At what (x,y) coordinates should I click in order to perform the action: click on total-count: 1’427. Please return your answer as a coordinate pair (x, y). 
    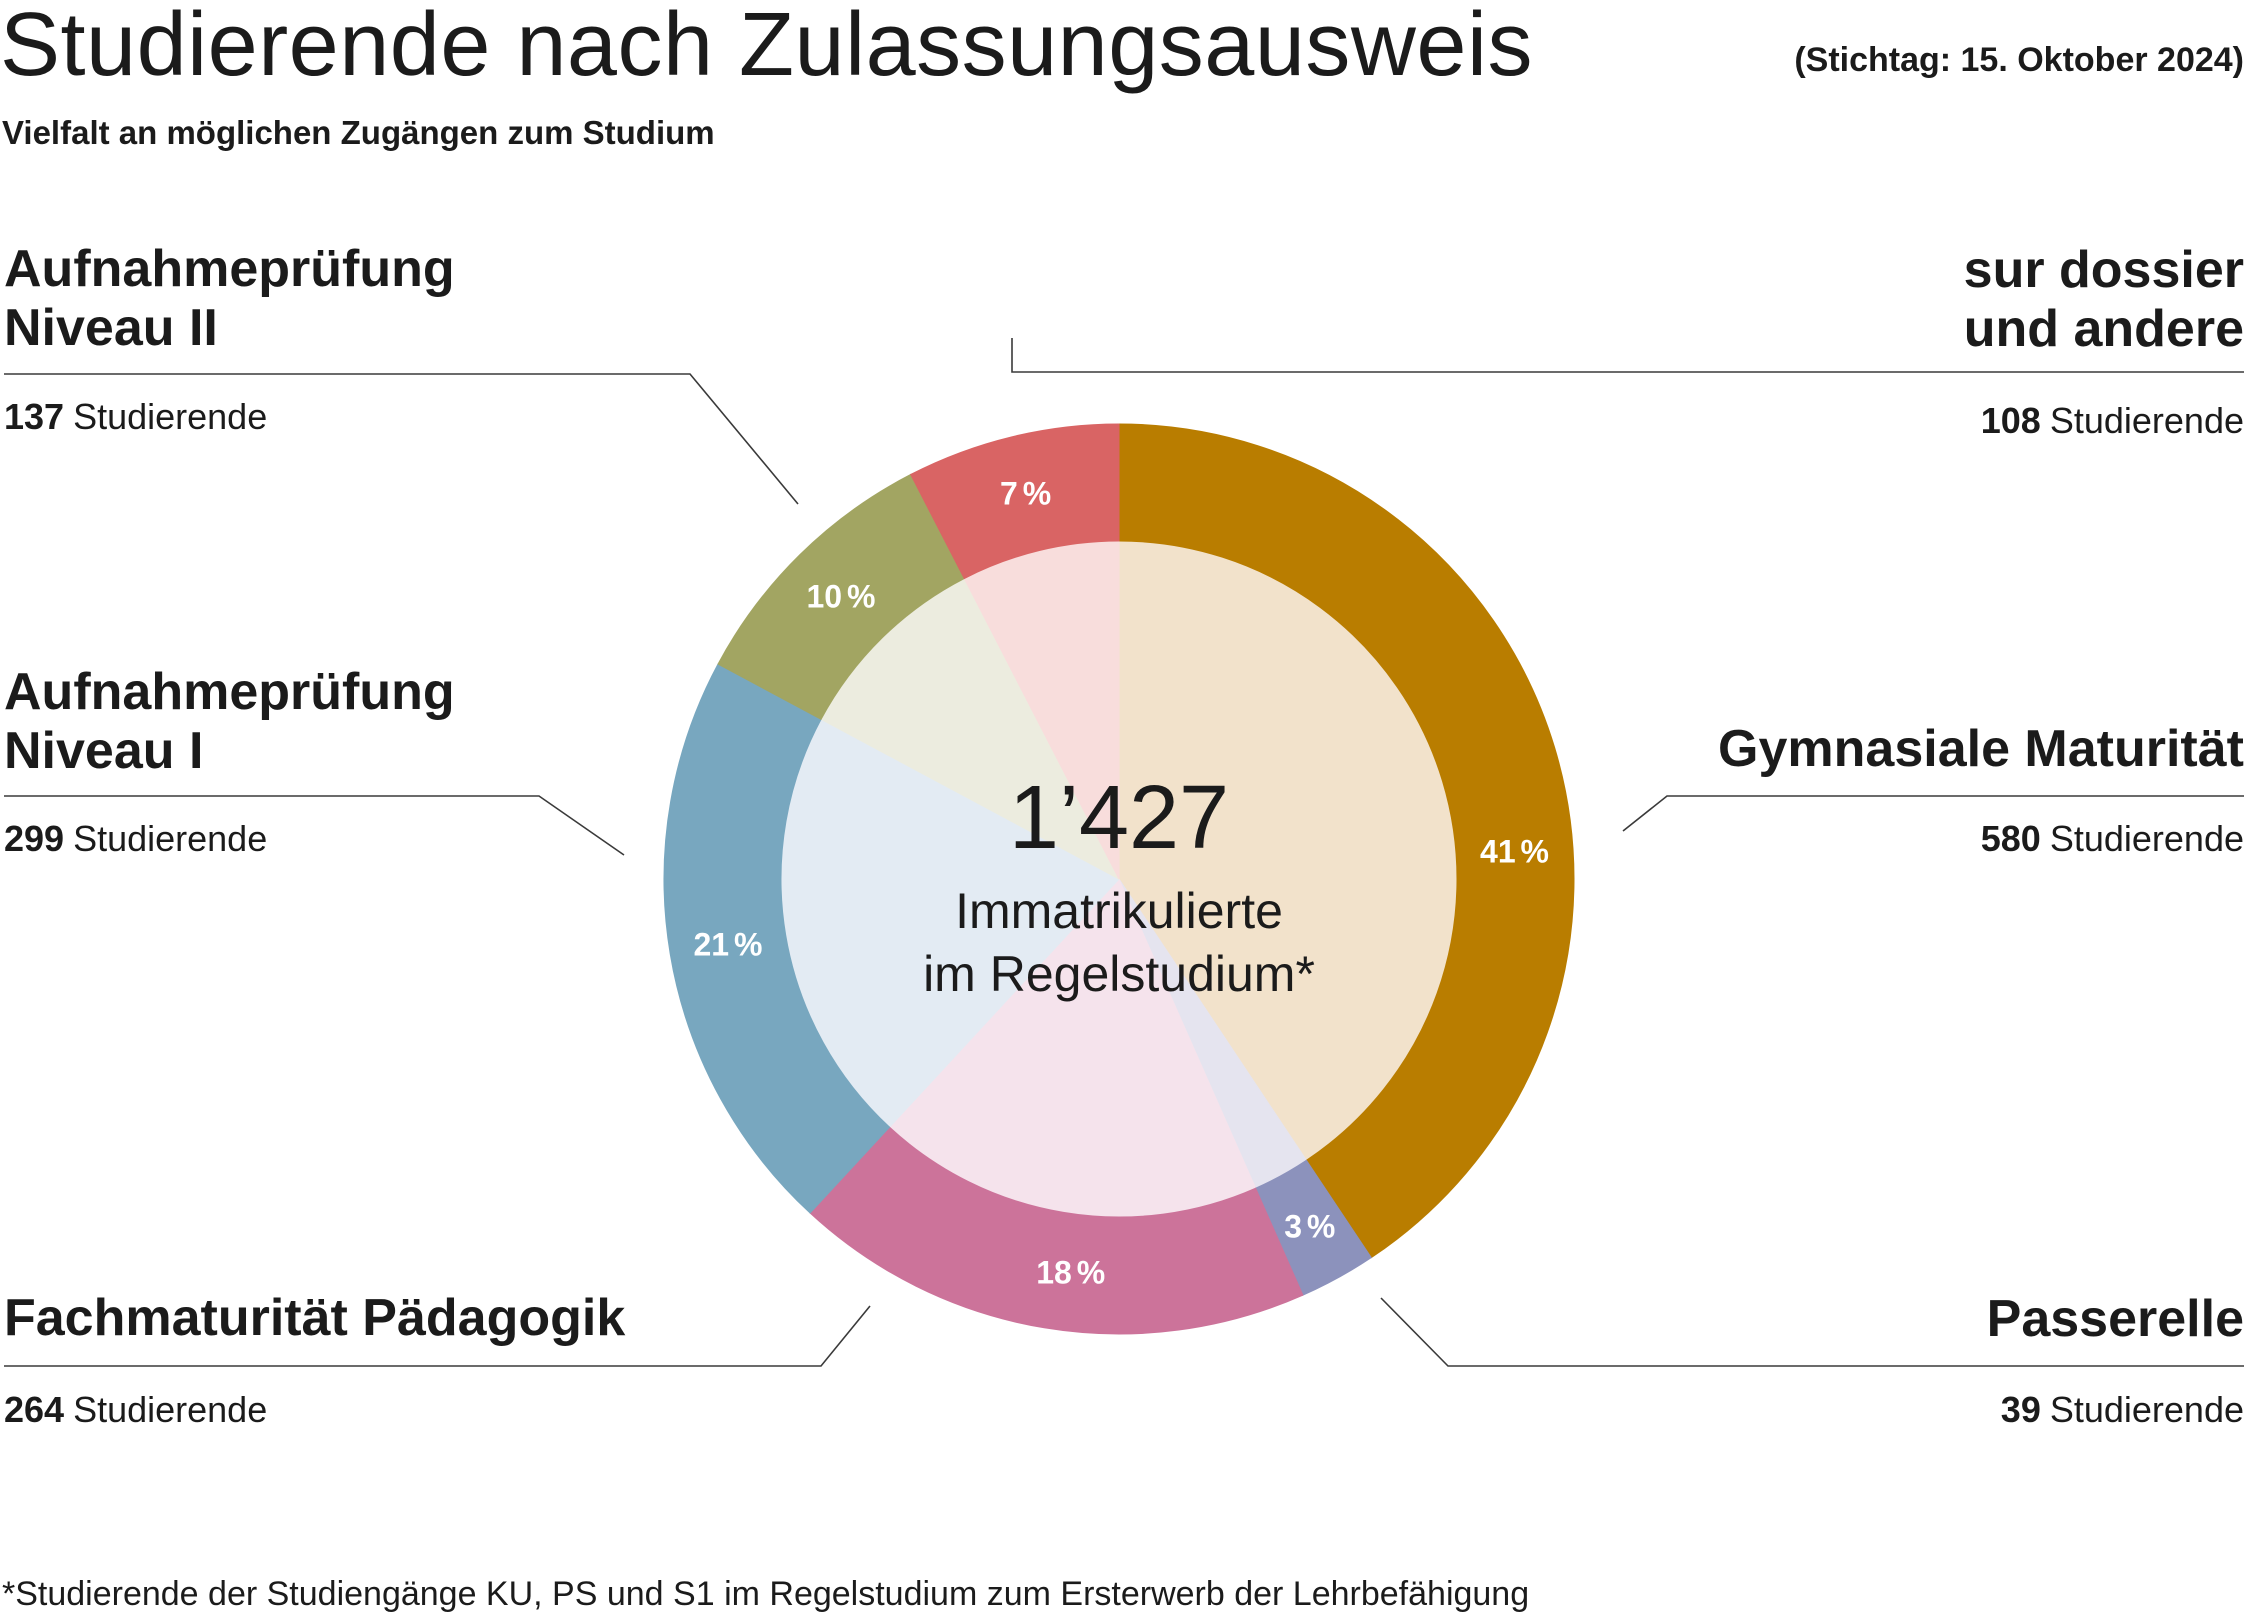
    Looking at the image, I should click on (1119, 818).